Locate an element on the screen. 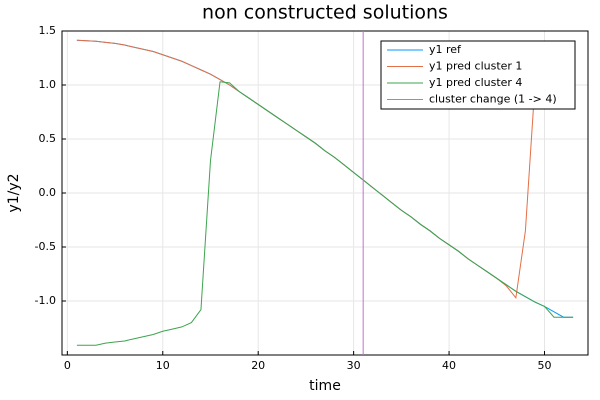  x-tick-label: 10 is located at coordinates (163, 365).